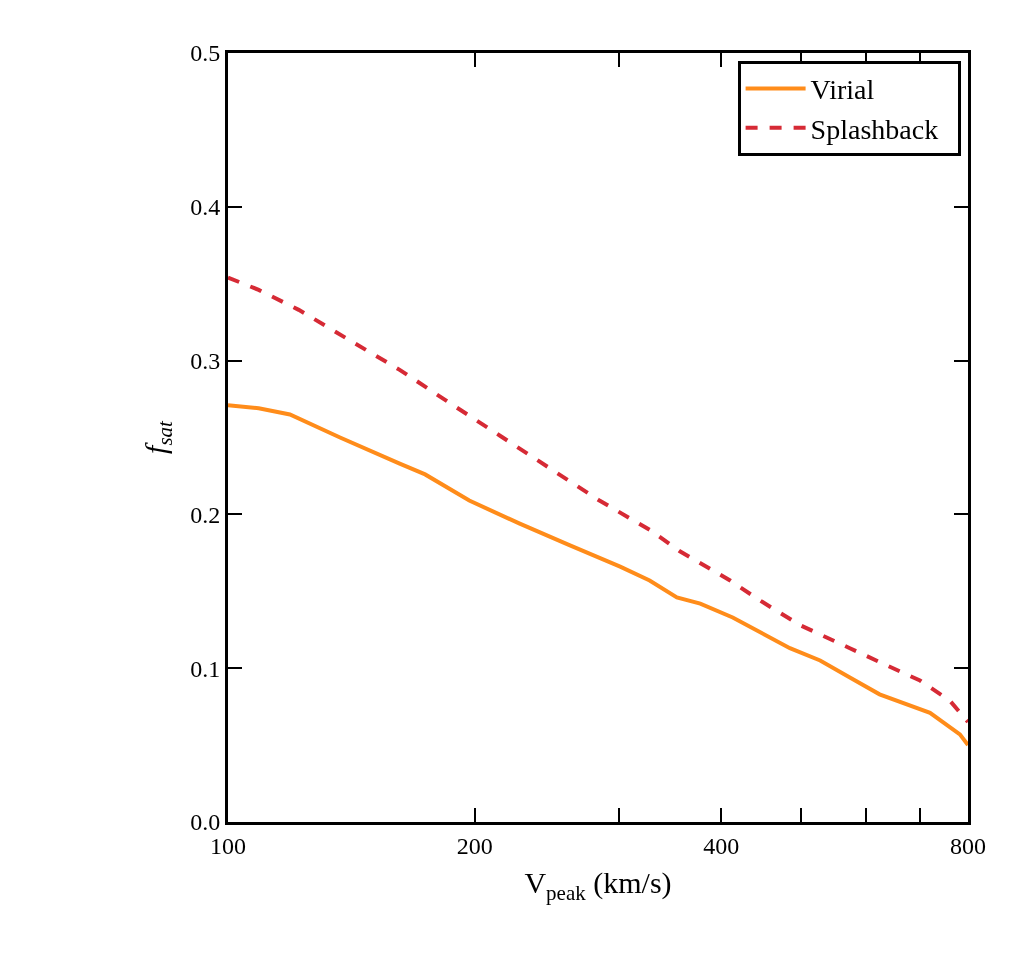 The image size is (1032, 972). I want to click on y-tick-label: 0.1, so click(205, 668).